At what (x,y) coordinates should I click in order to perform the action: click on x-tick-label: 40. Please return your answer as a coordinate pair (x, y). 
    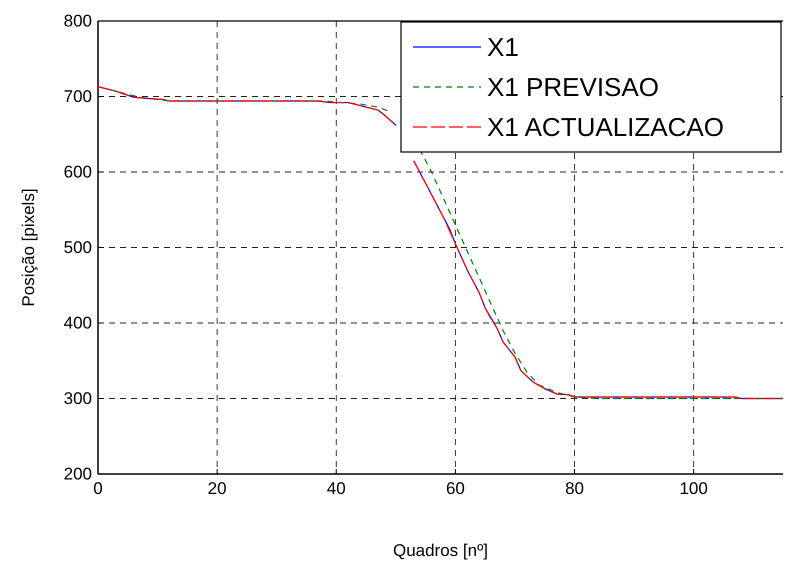
    Looking at the image, I should click on (336, 488).